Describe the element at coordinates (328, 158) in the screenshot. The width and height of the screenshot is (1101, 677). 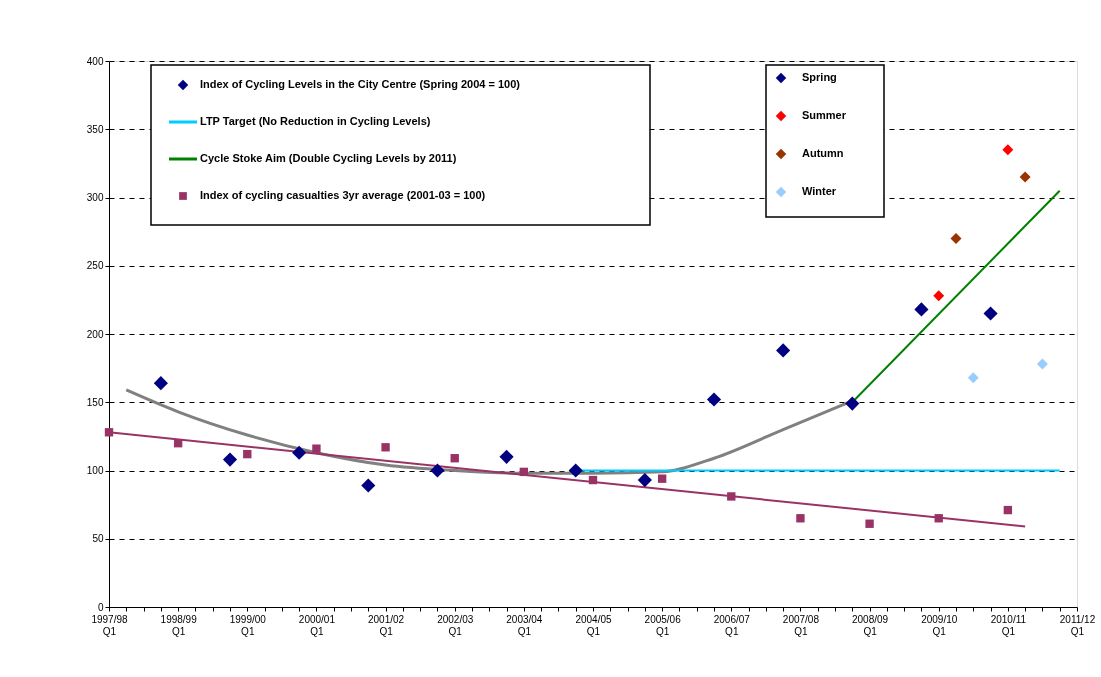
I see `legend-label: Cycle Stoke Aim (Double Cycling Levels by 2011)` at that location.